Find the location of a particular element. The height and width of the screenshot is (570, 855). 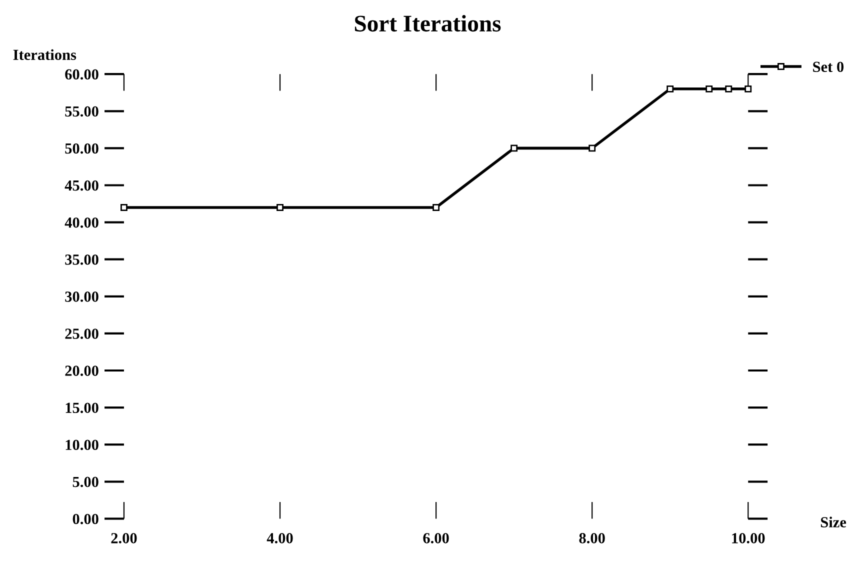

y-tick-label: 40.00 is located at coordinates (81, 222).